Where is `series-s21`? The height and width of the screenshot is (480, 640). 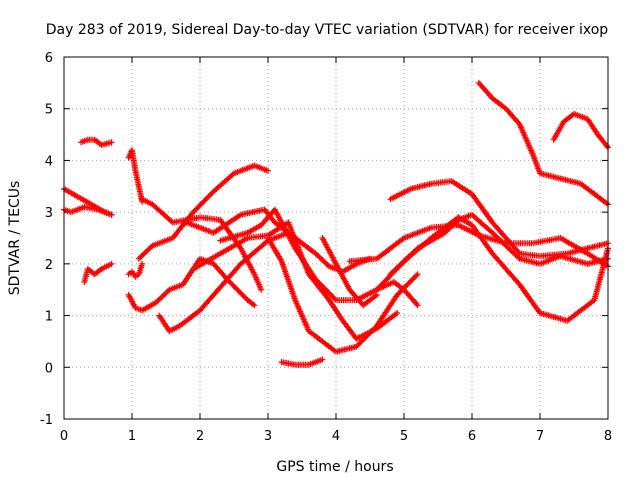
series-s21 is located at coordinates (543, 143).